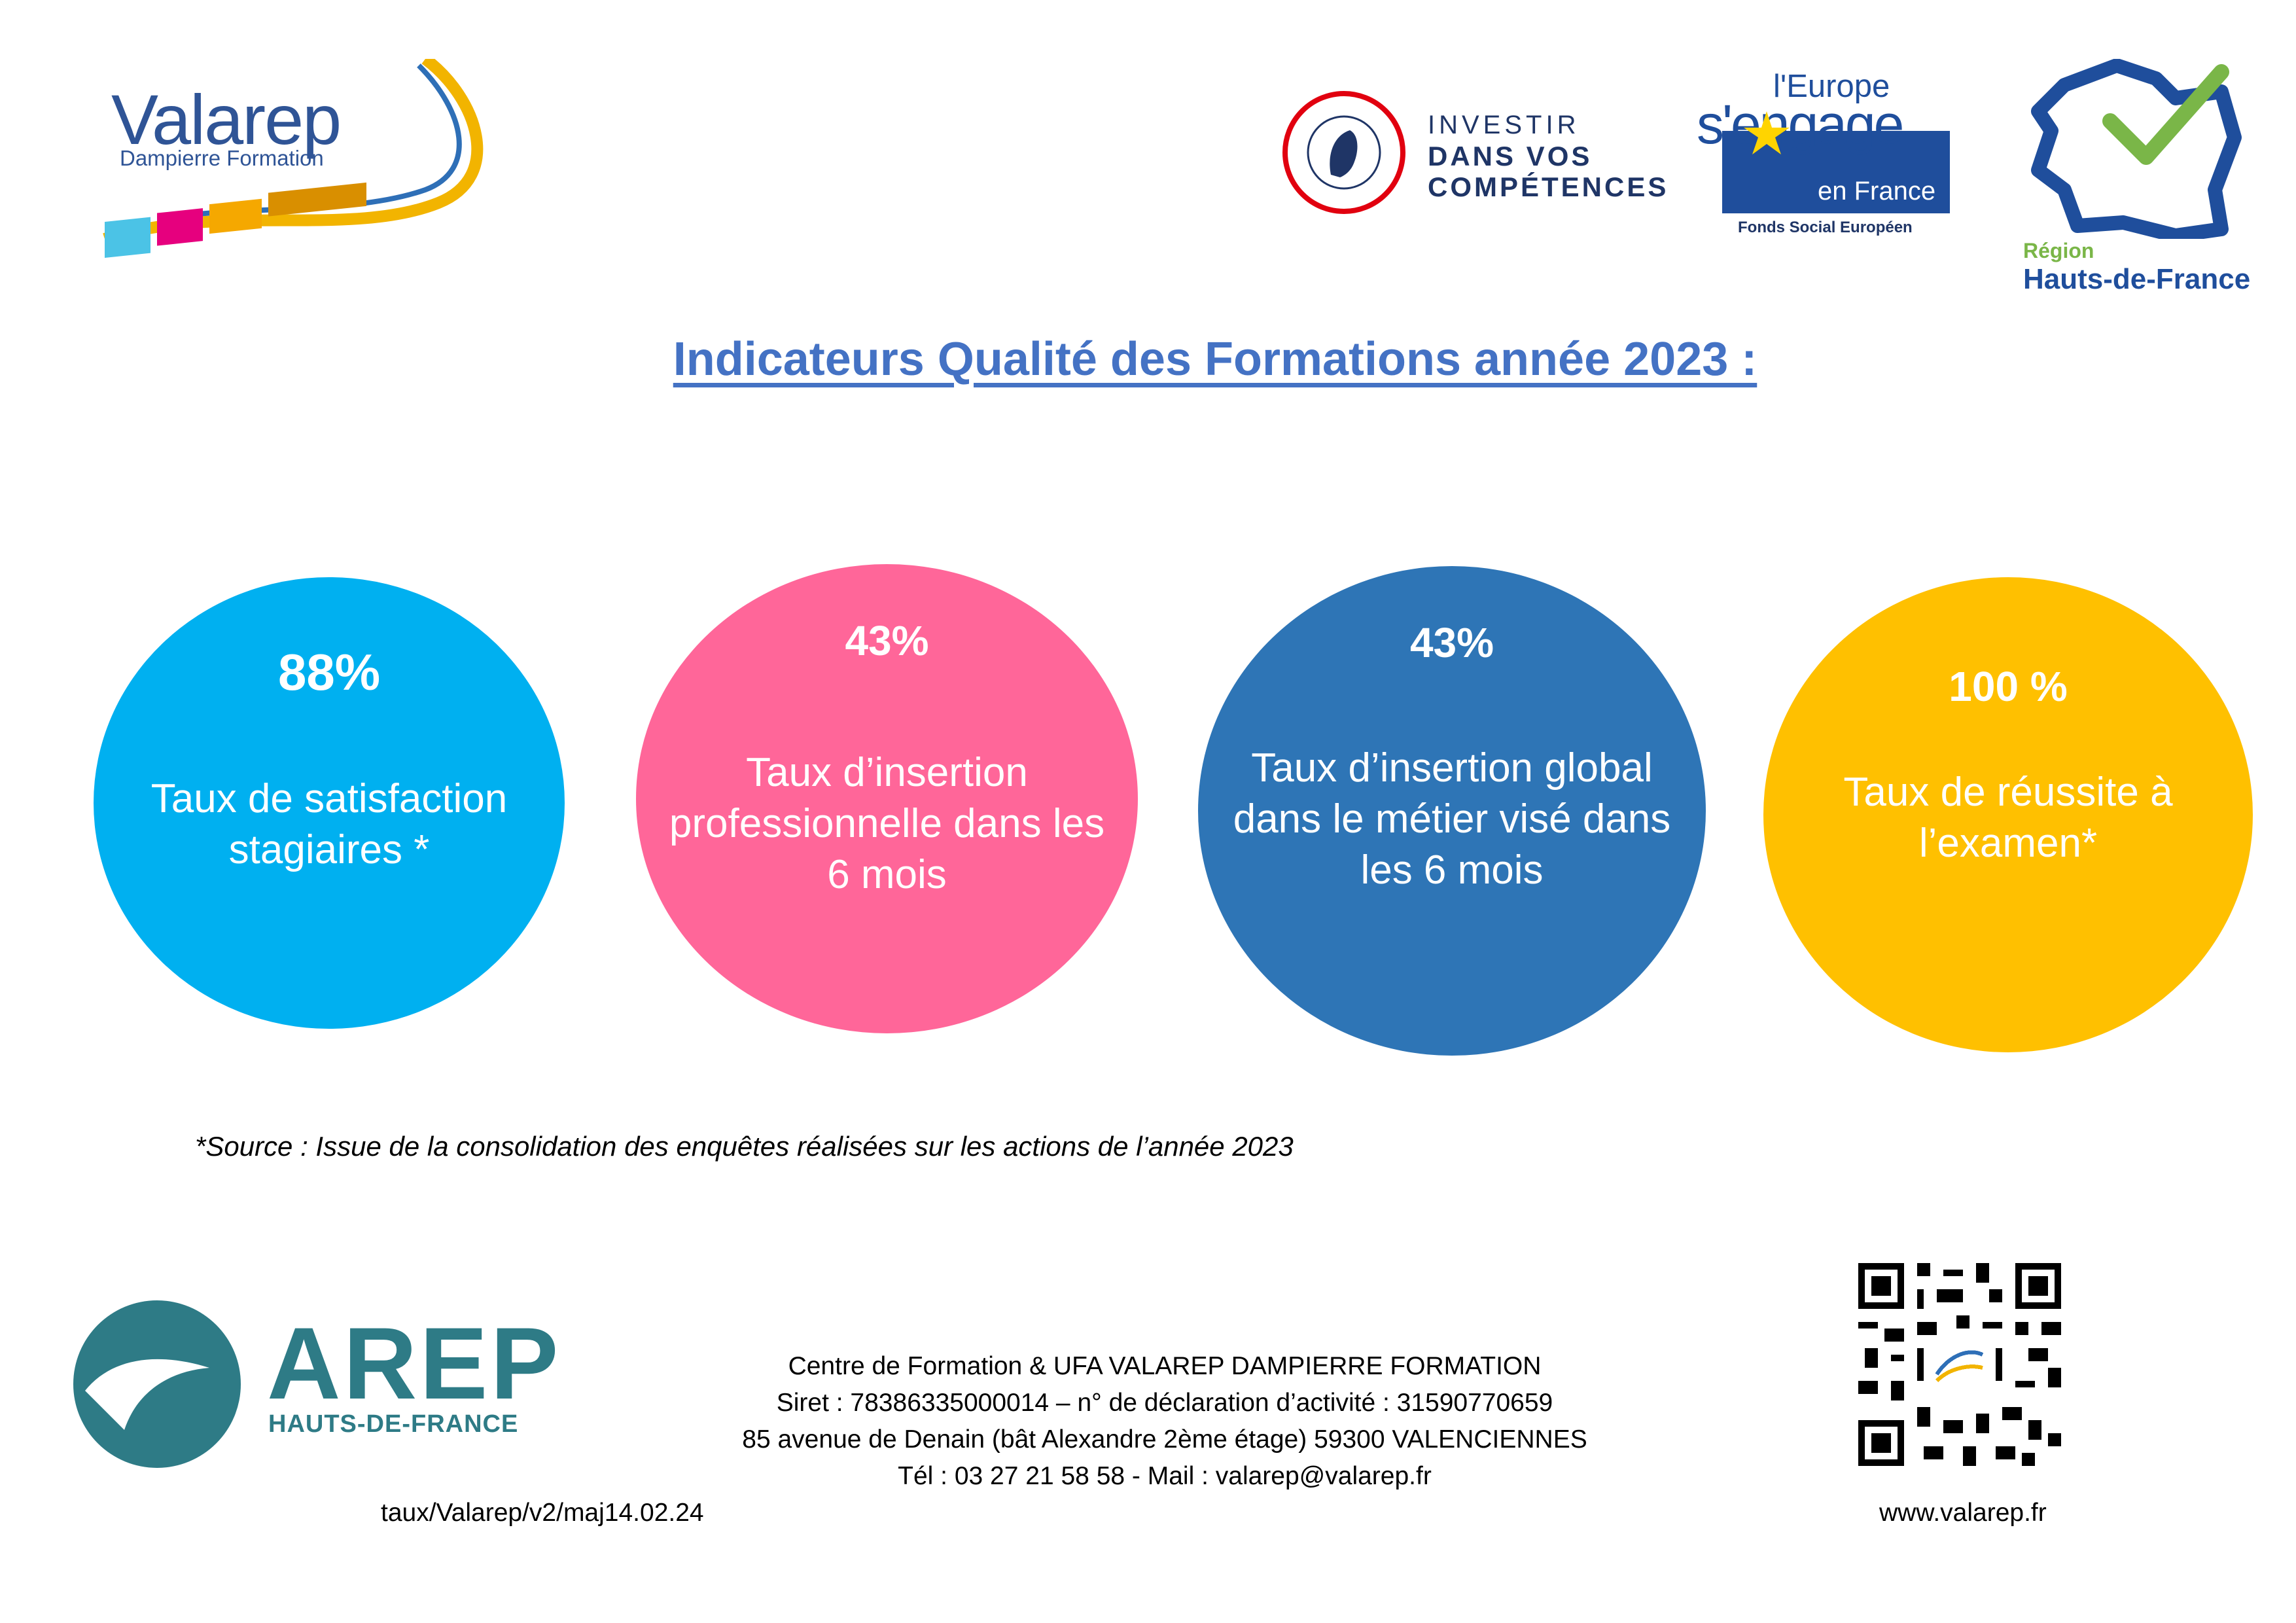 The image size is (2296, 1623). I want to click on indicator-value: 88%, so click(329, 672).